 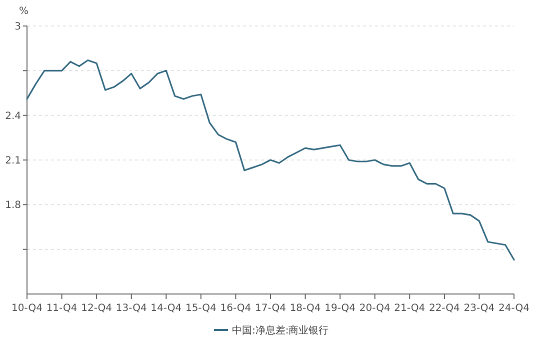 What do you see at coordinates (200, 308) in the screenshot?
I see `x-tick-label: 15-Q4` at bounding box center [200, 308].